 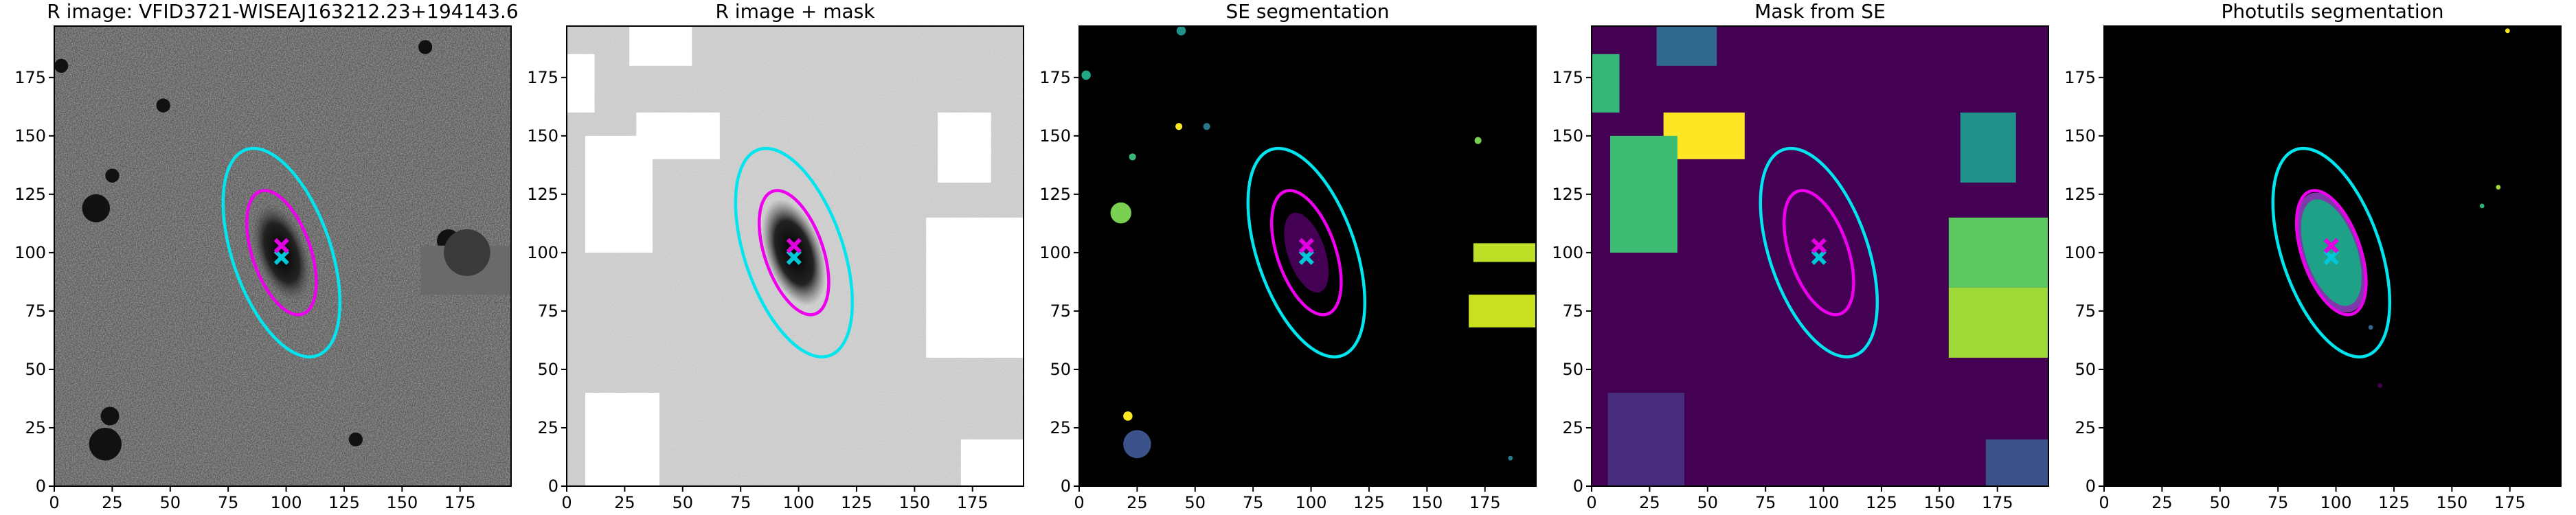 I want to click on x-tick-label: 0, so click(x=54, y=502).